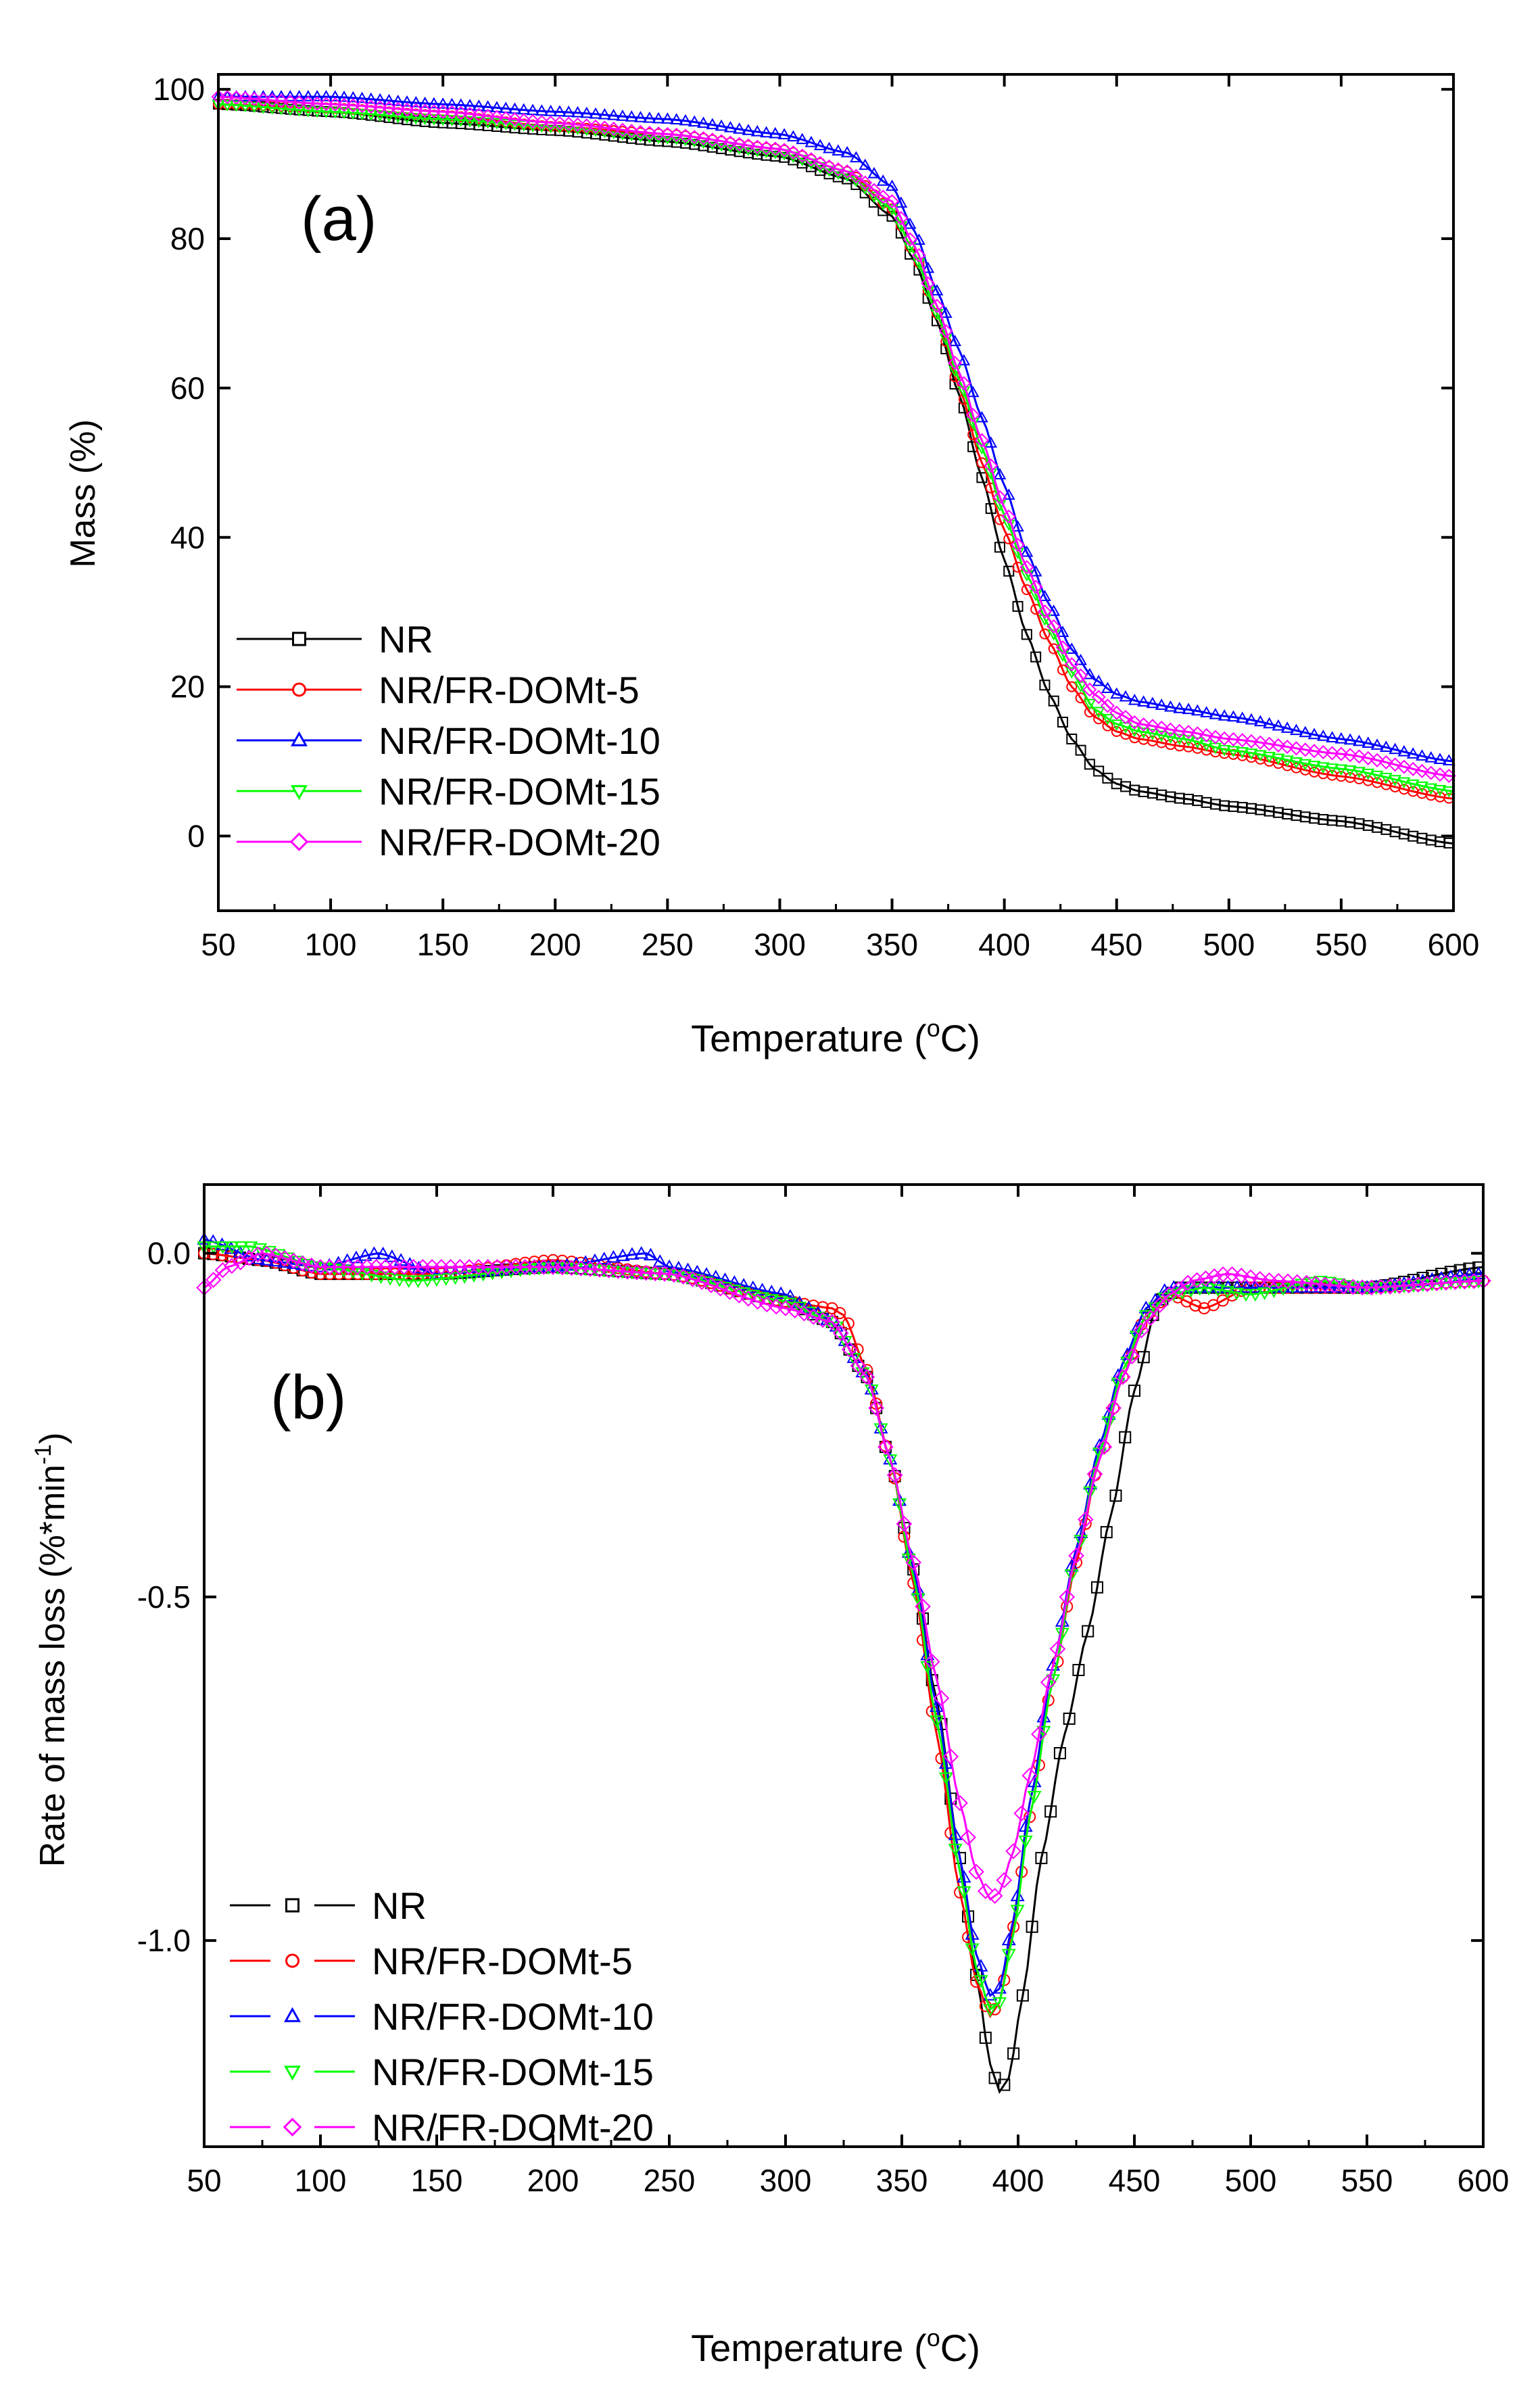  What do you see at coordinates (399, 1905) in the screenshot?
I see `legend-label: NR` at bounding box center [399, 1905].